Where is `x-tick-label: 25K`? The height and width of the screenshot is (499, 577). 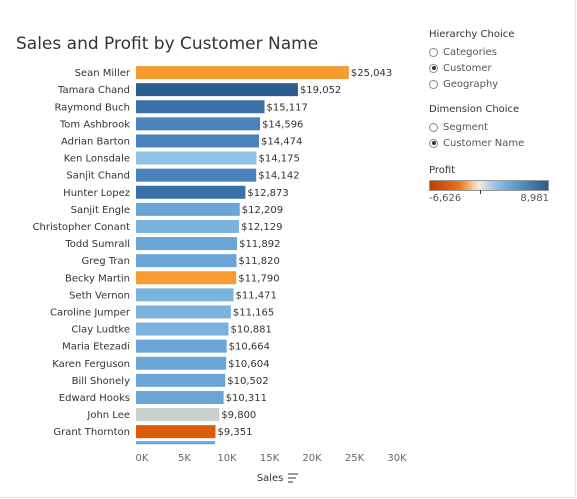 x-tick-label: 25K is located at coordinates (355, 458).